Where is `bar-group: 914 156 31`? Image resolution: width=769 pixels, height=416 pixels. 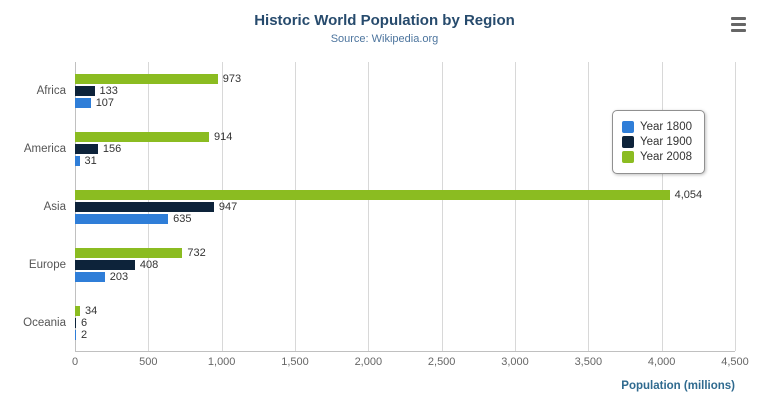 bar-group: 914 156 31 is located at coordinates (405, 149).